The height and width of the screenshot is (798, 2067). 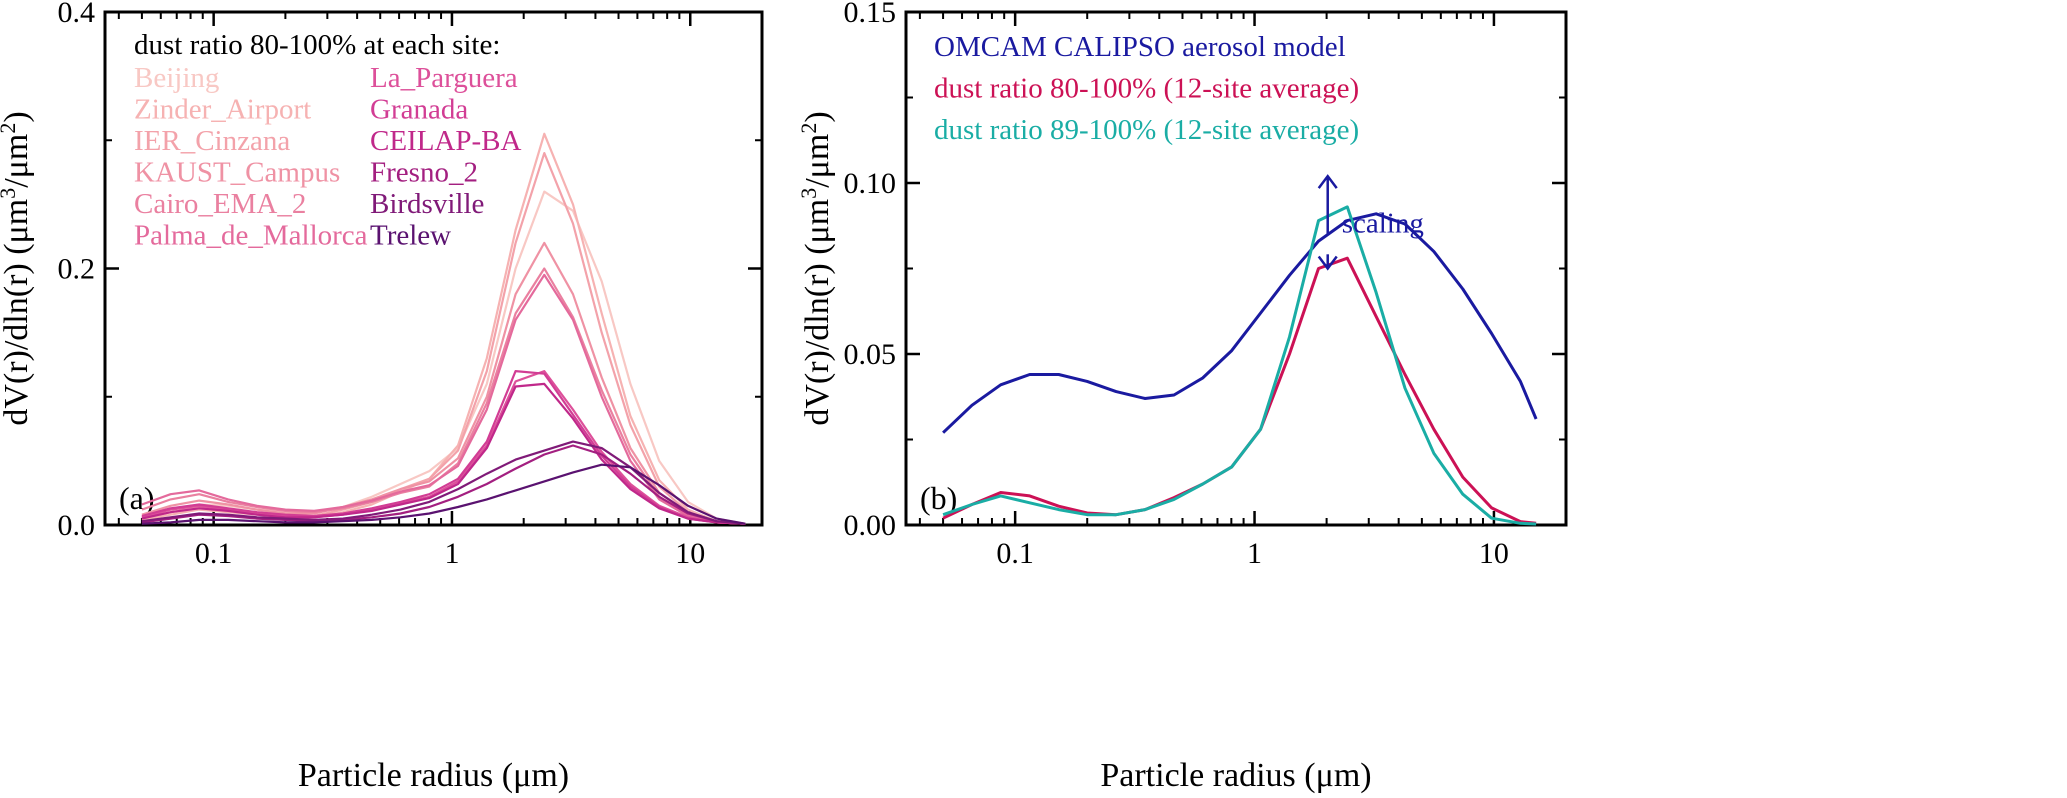 What do you see at coordinates (220, 204) in the screenshot?
I see `legend-entry: Cairo_EMA_2` at bounding box center [220, 204].